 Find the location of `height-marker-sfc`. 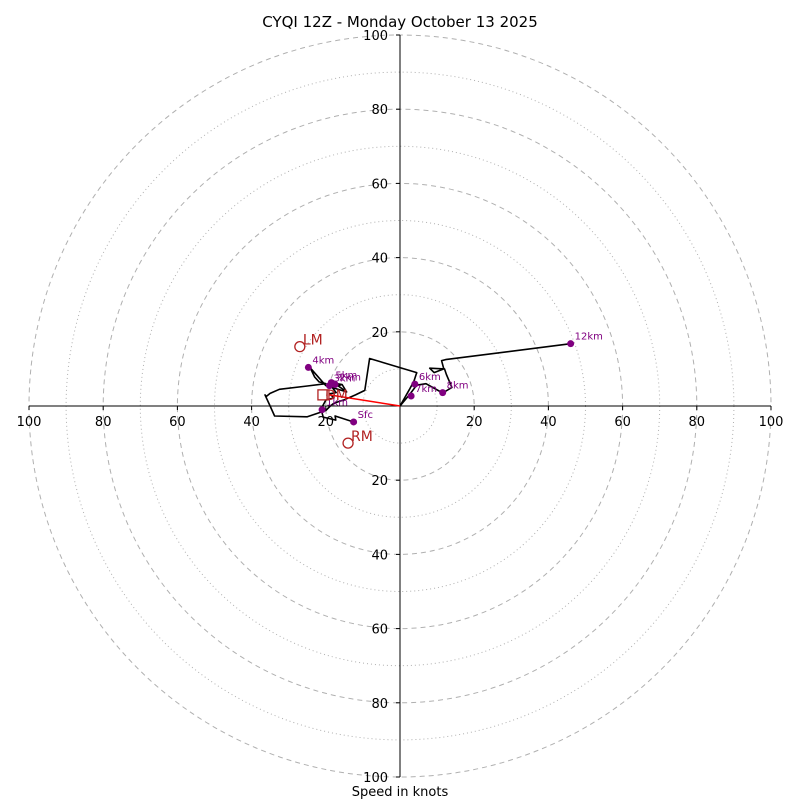

height-marker-sfc is located at coordinates (354, 422).